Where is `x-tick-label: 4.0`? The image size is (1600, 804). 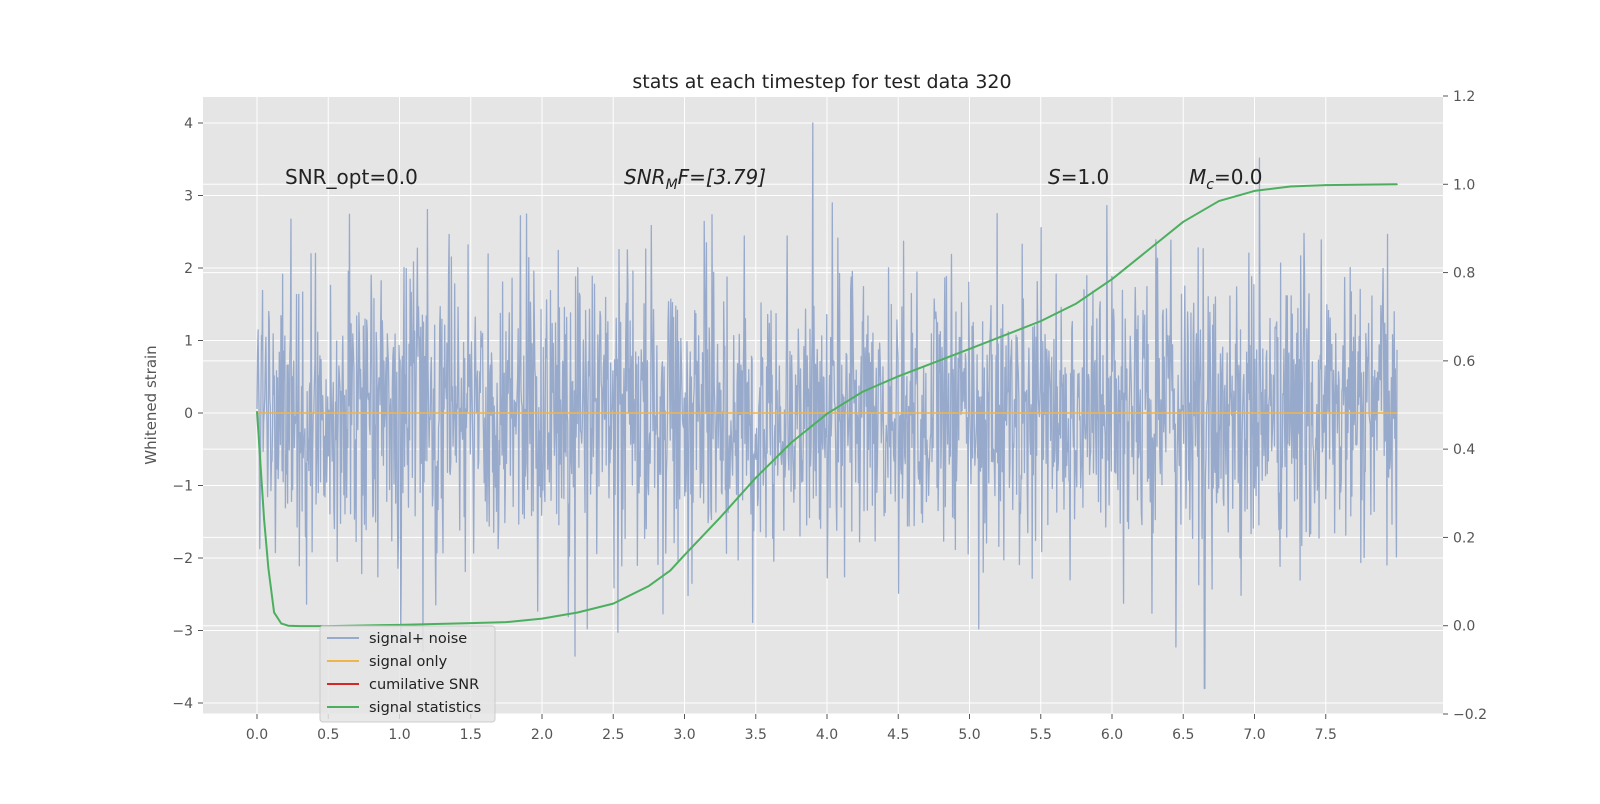
x-tick-label: 4.0 is located at coordinates (827, 735).